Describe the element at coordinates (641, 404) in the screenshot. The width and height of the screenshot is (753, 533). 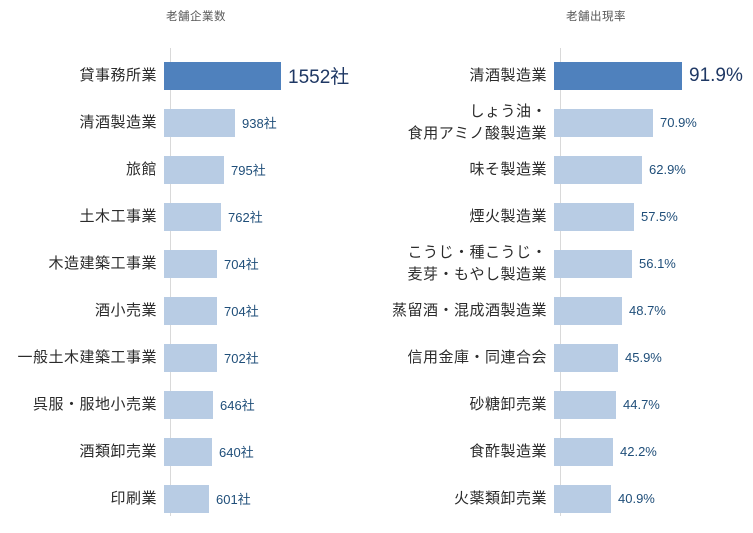
I see `value-label: 44.7%` at that location.